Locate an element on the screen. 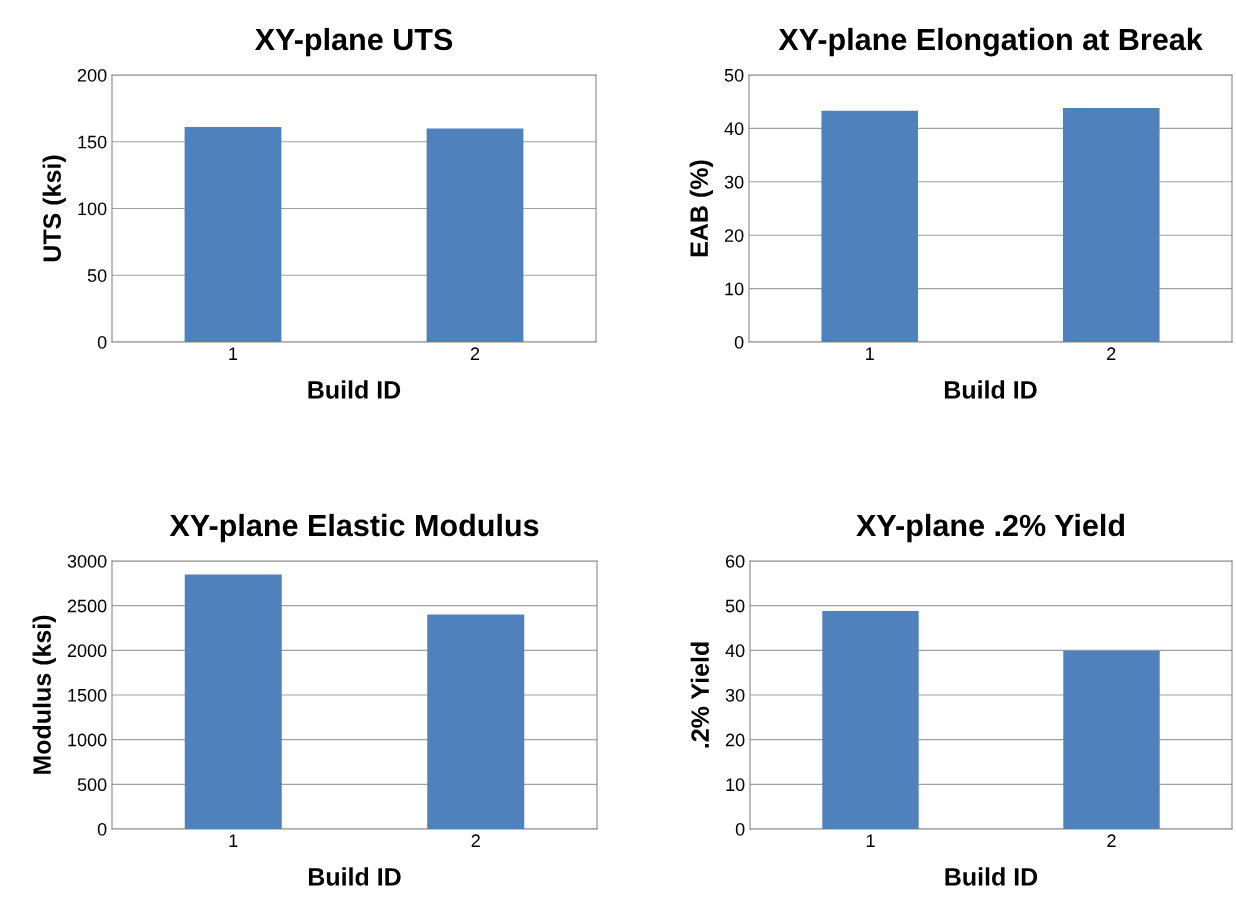 This screenshot has height=920, width=1236. y-tick-label: 200 is located at coordinates (92, 75).